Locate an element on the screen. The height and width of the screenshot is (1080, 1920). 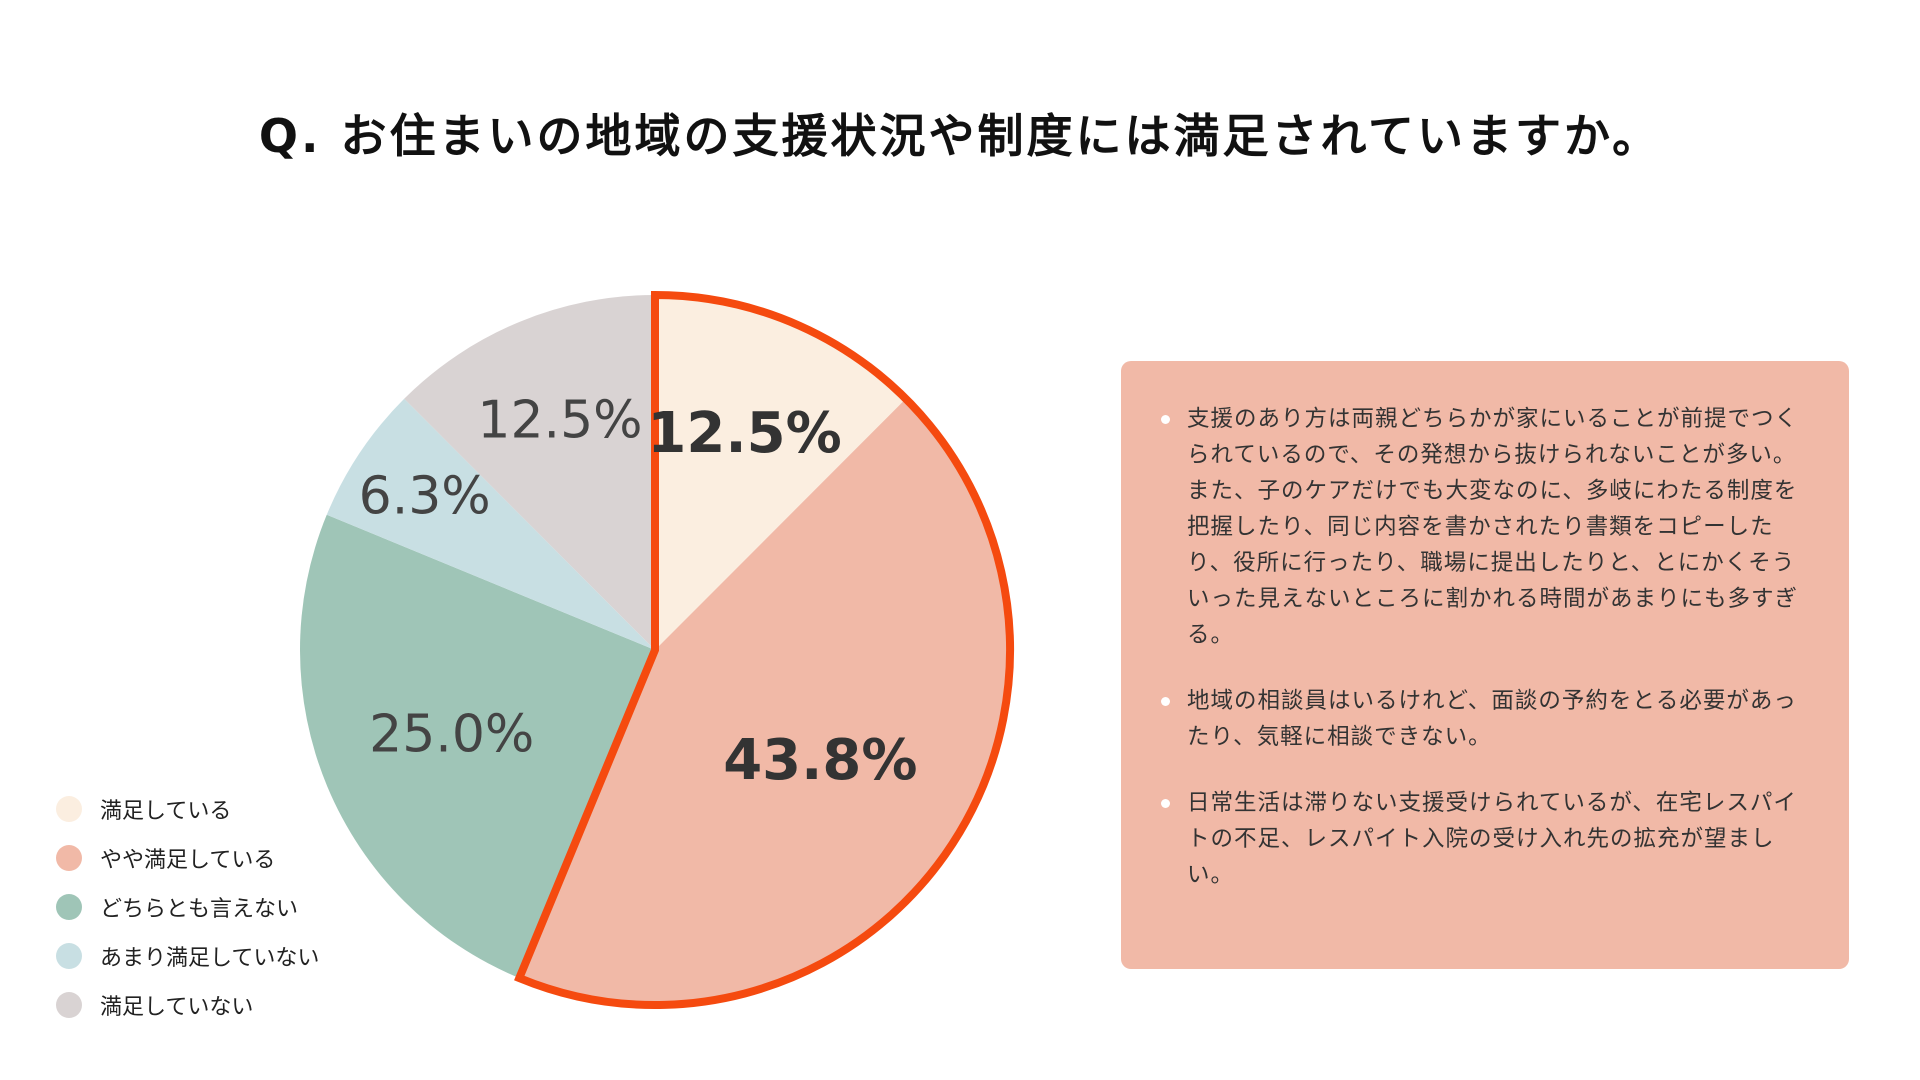
legend-label: やや満足している is located at coordinates (188, 860).